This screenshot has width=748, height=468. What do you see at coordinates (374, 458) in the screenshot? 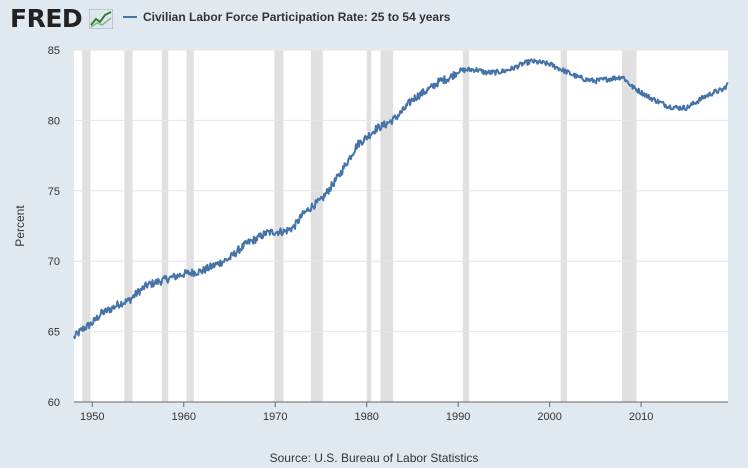
I see `source-note: Source: U.S. Bureau of Labor Statistics` at bounding box center [374, 458].